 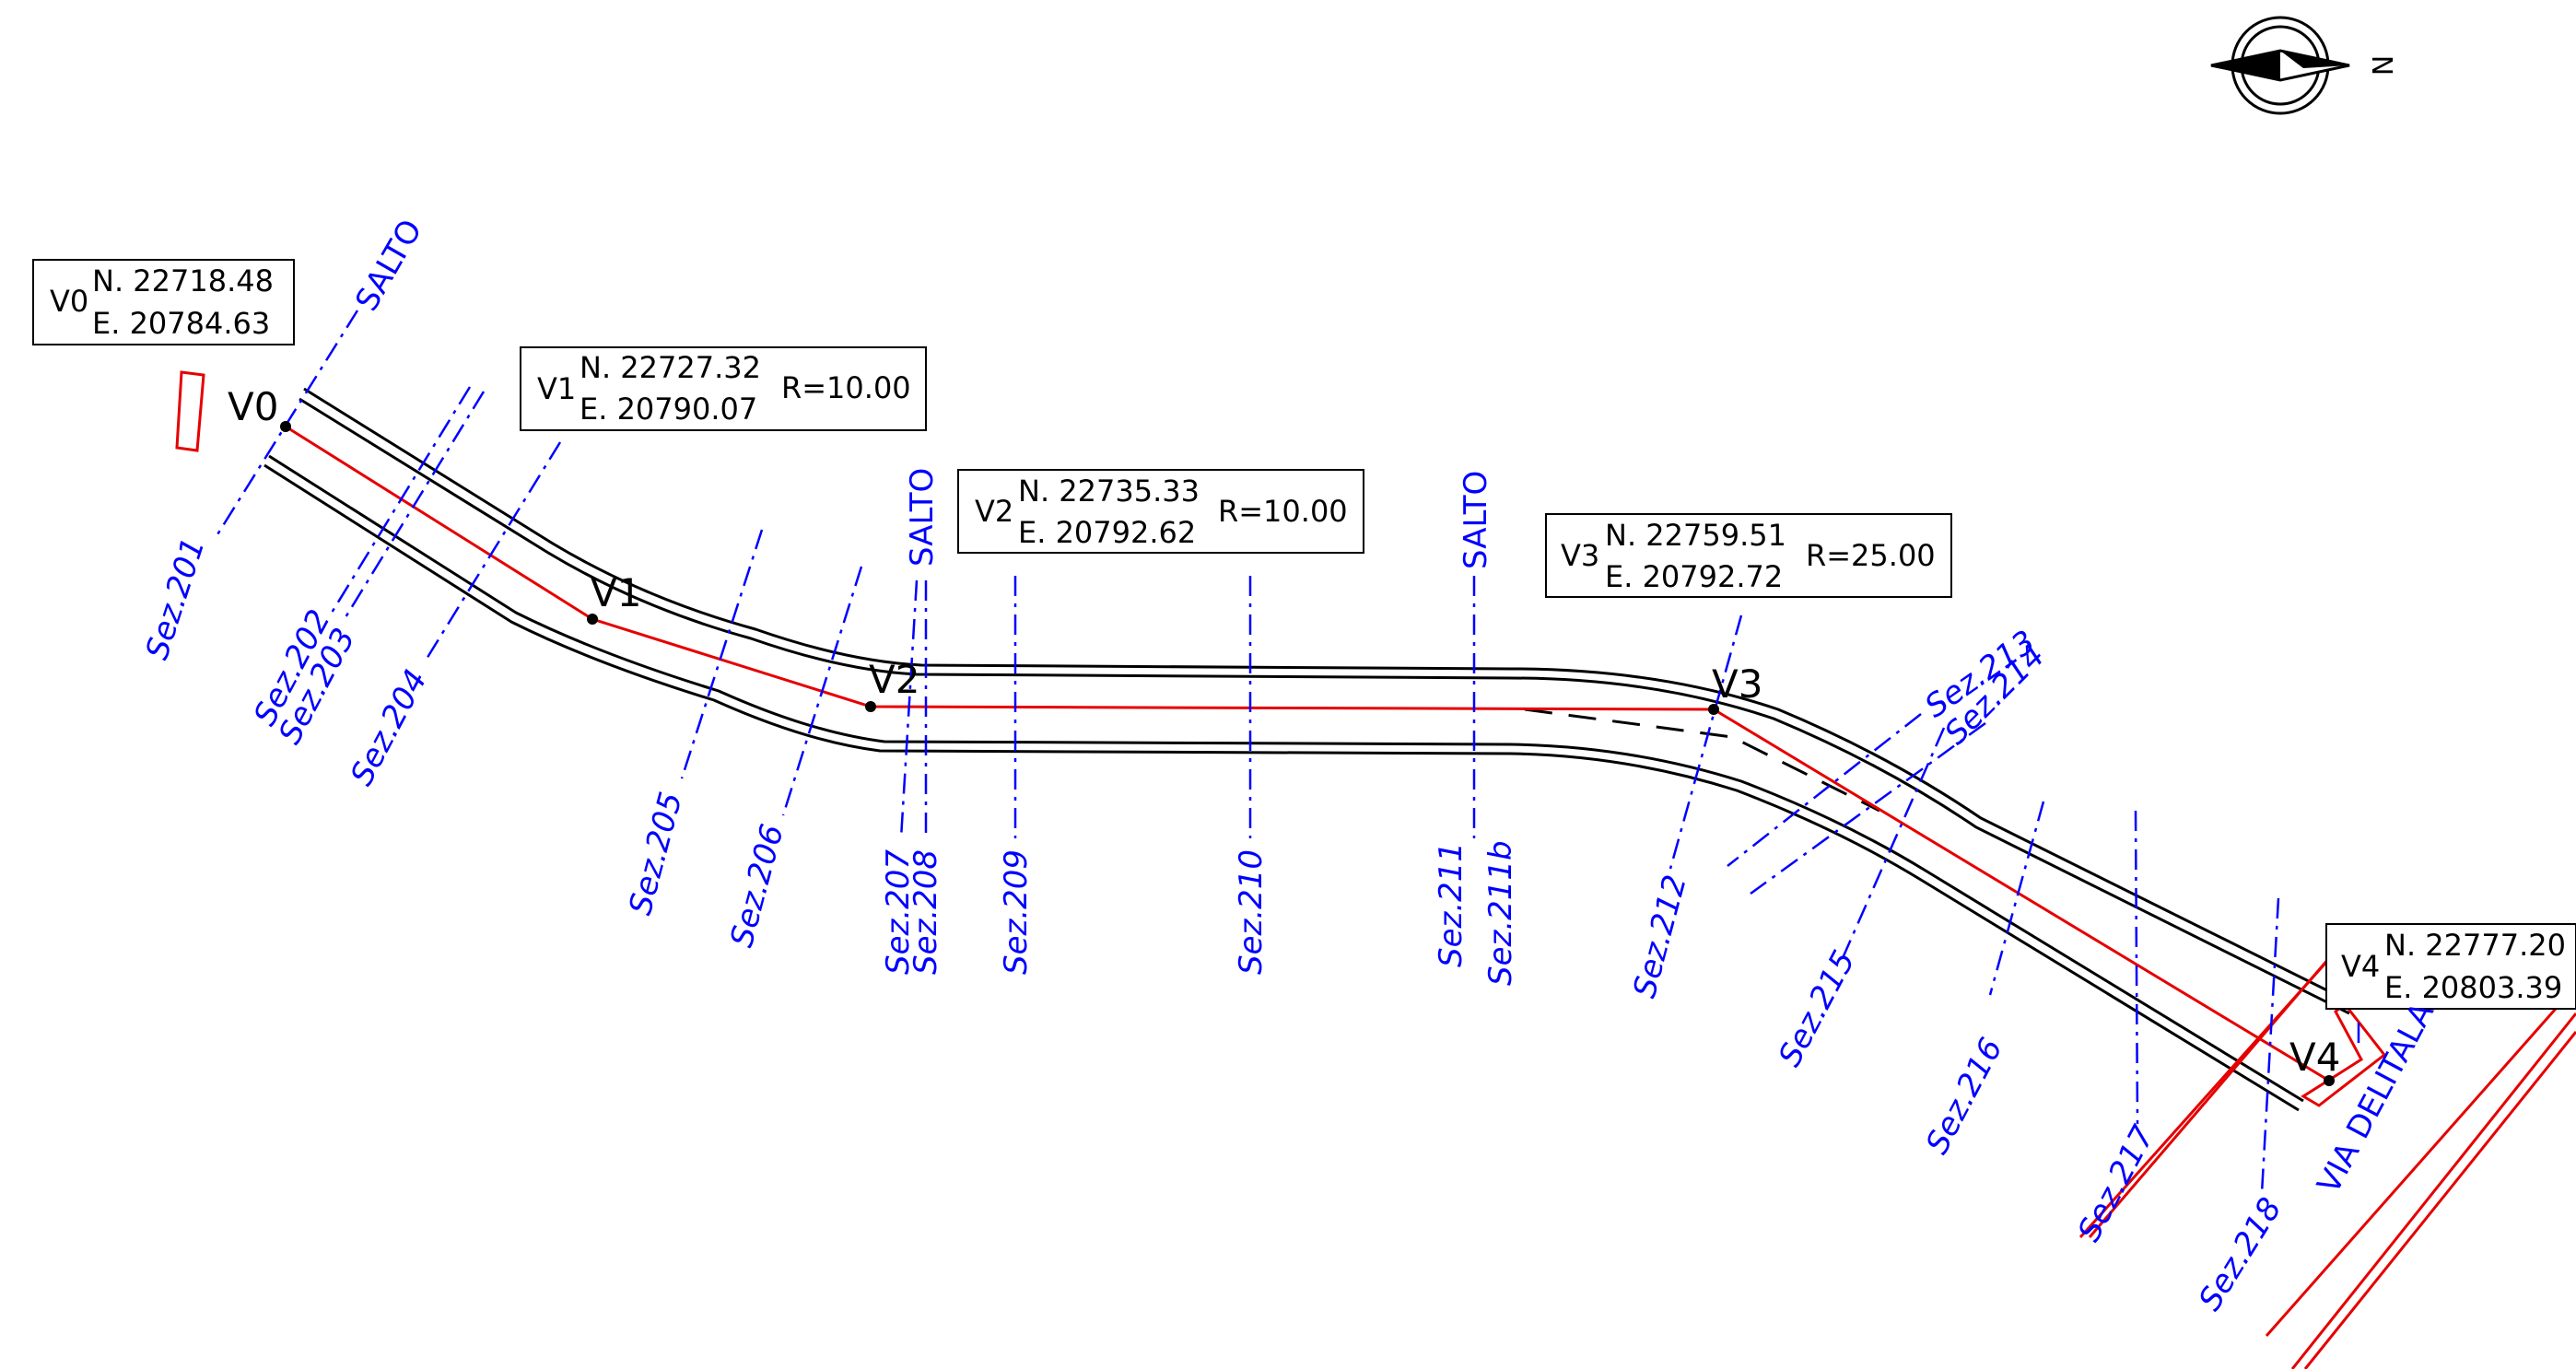 What do you see at coordinates (183, 280) in the screenshot?
I see `svg-text: N. 22718.48` at bounding box center [183, 280].